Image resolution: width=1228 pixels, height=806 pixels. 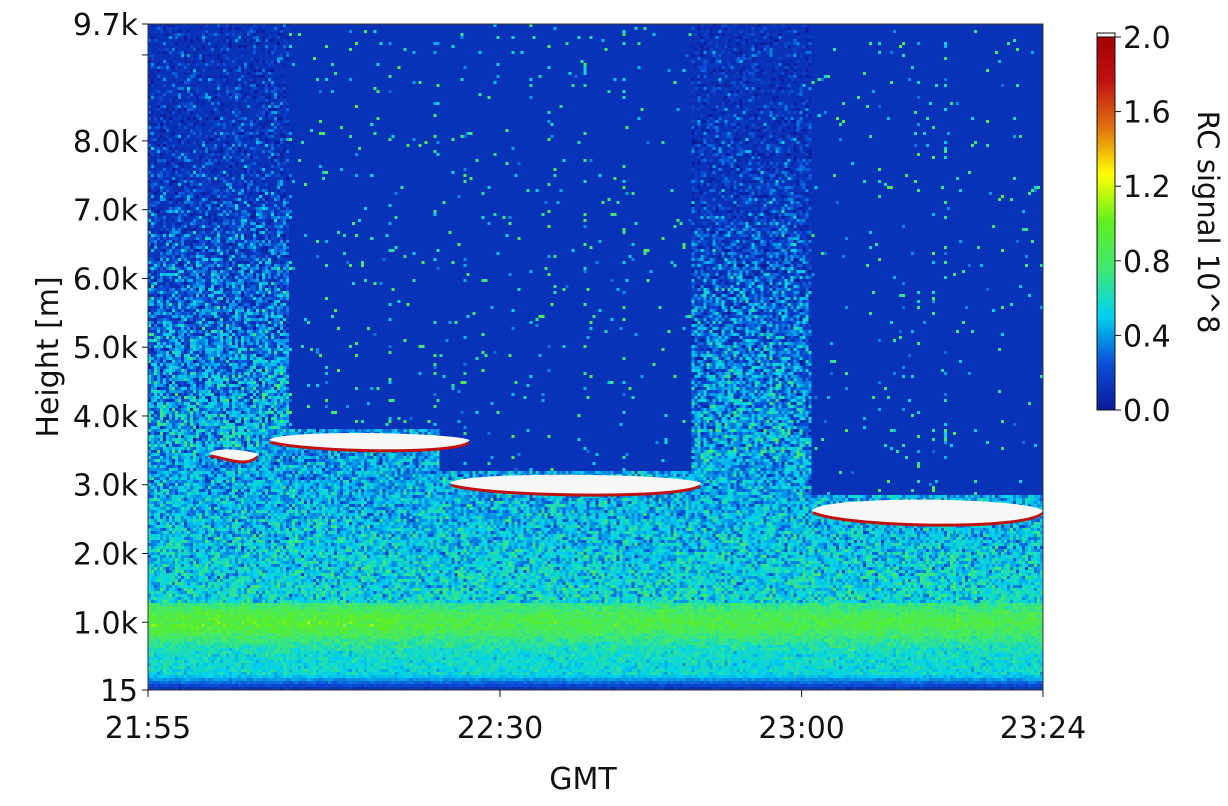 What do you see at coordinates (106, 211) in the screenshot?
I see `y-tick-label: 7.0k` at bounding box center [106, 211].